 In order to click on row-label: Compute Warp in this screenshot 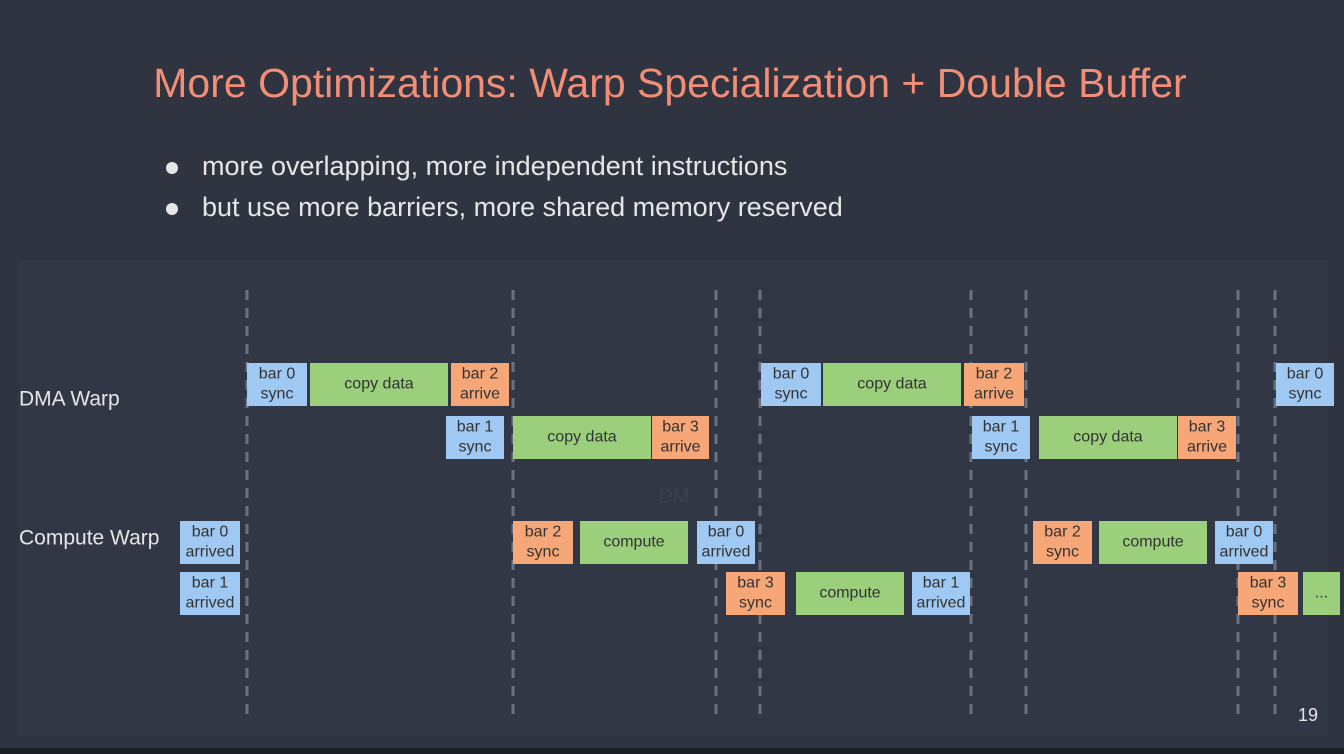, I will do `click(89, 538)`.